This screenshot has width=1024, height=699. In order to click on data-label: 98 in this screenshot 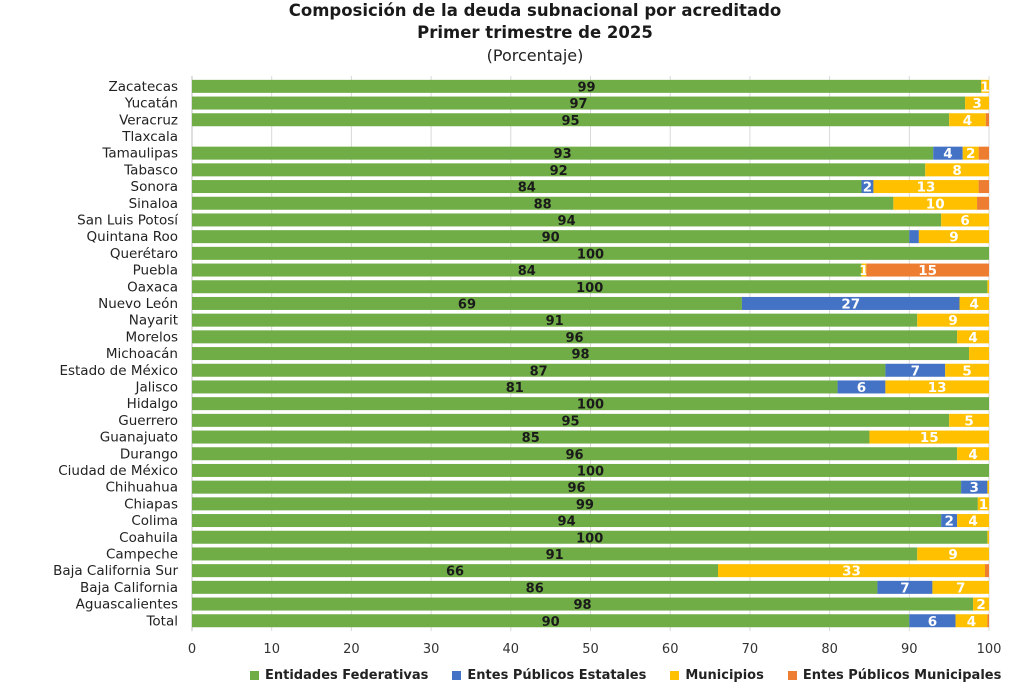, I will do `click(582, 605)`.